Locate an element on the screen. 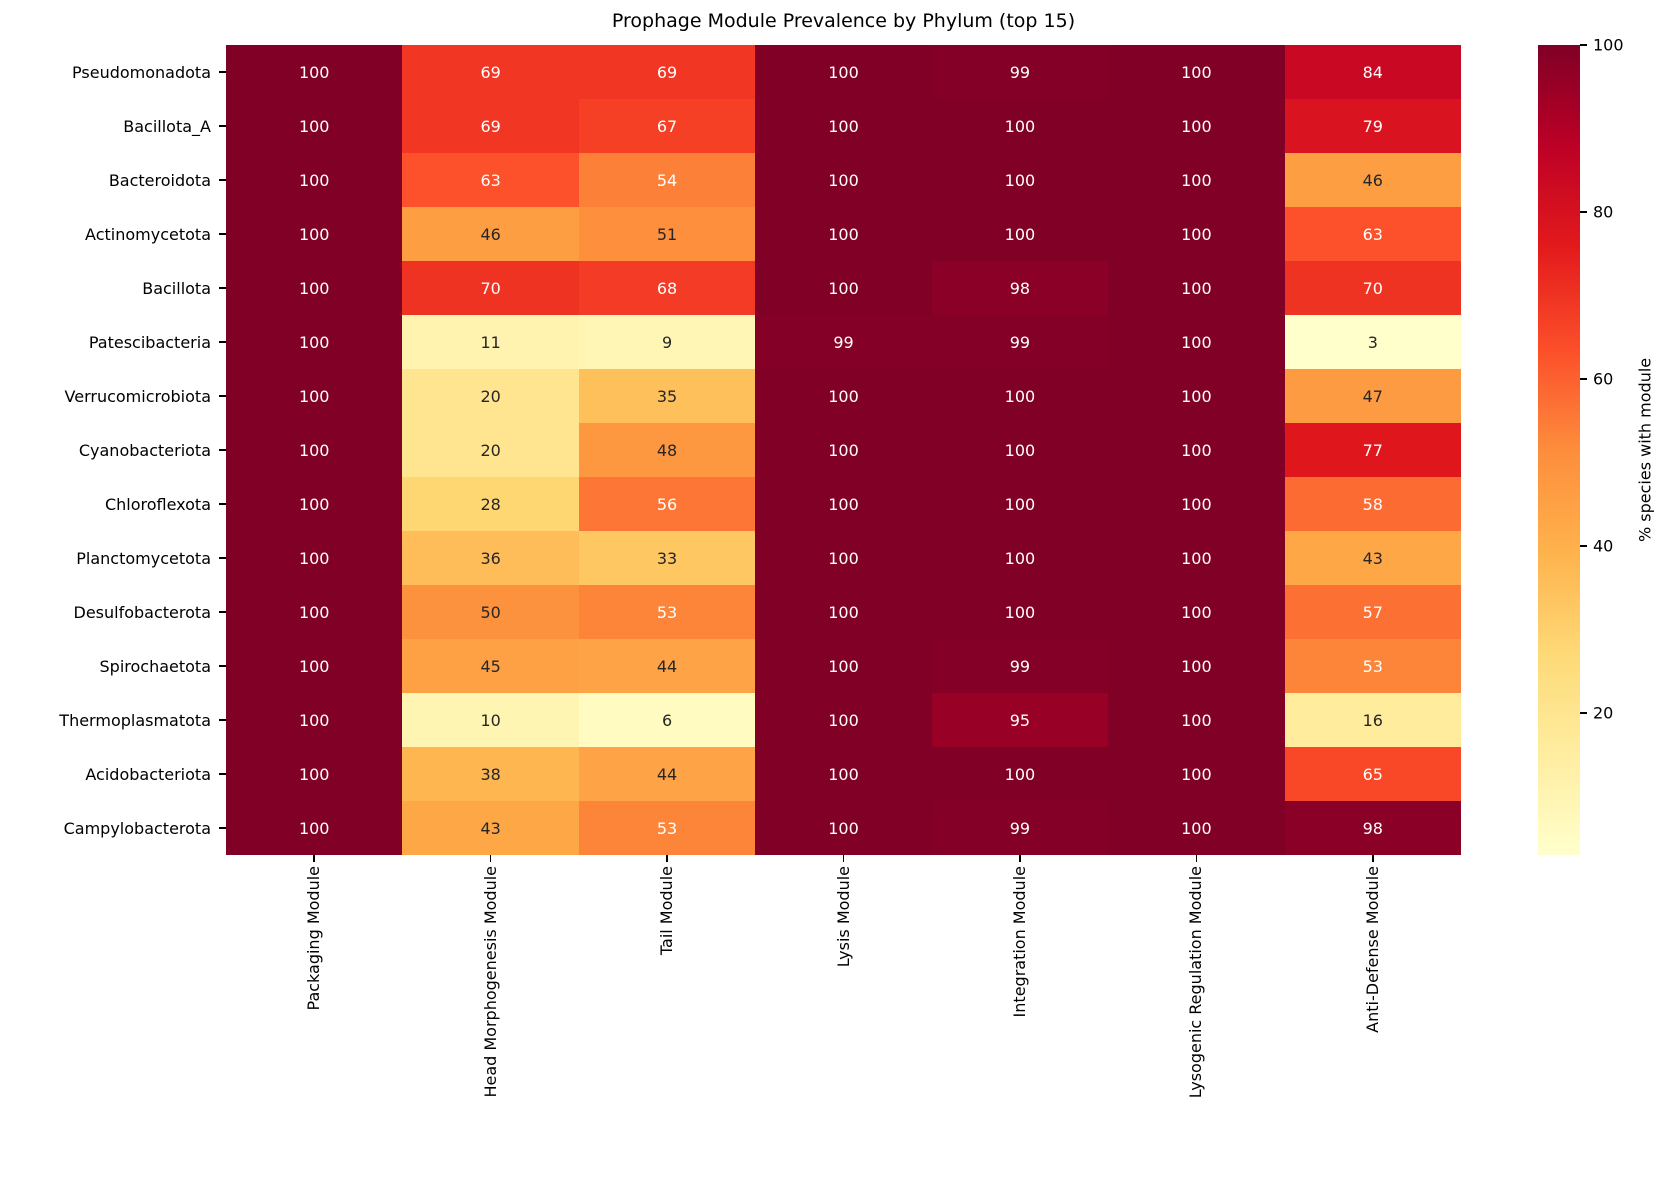  cell-value: 35 is located at coordinates (667, 396).